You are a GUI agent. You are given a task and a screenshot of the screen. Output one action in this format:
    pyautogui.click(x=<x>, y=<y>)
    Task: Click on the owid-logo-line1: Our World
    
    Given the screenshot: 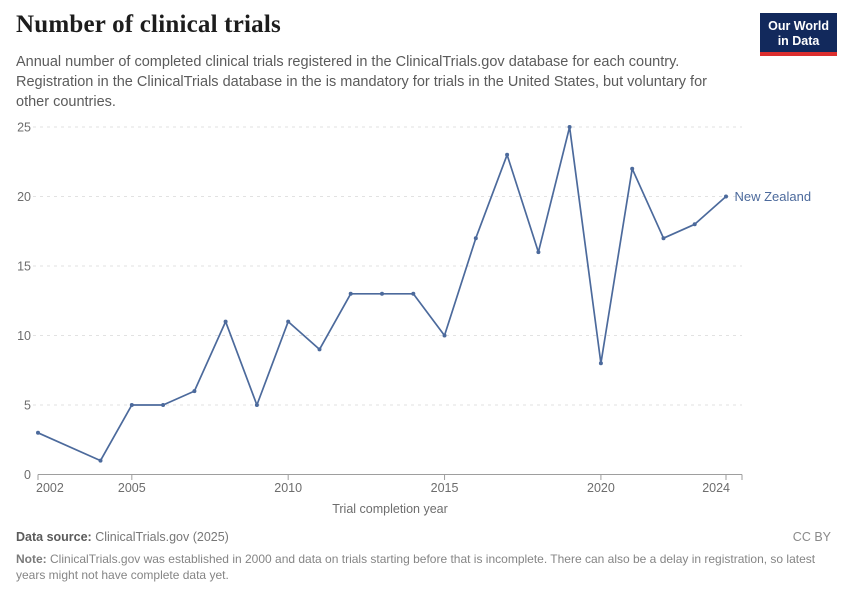 What is the action you would take?
    pyautogui.click(x=798, y=26)
    